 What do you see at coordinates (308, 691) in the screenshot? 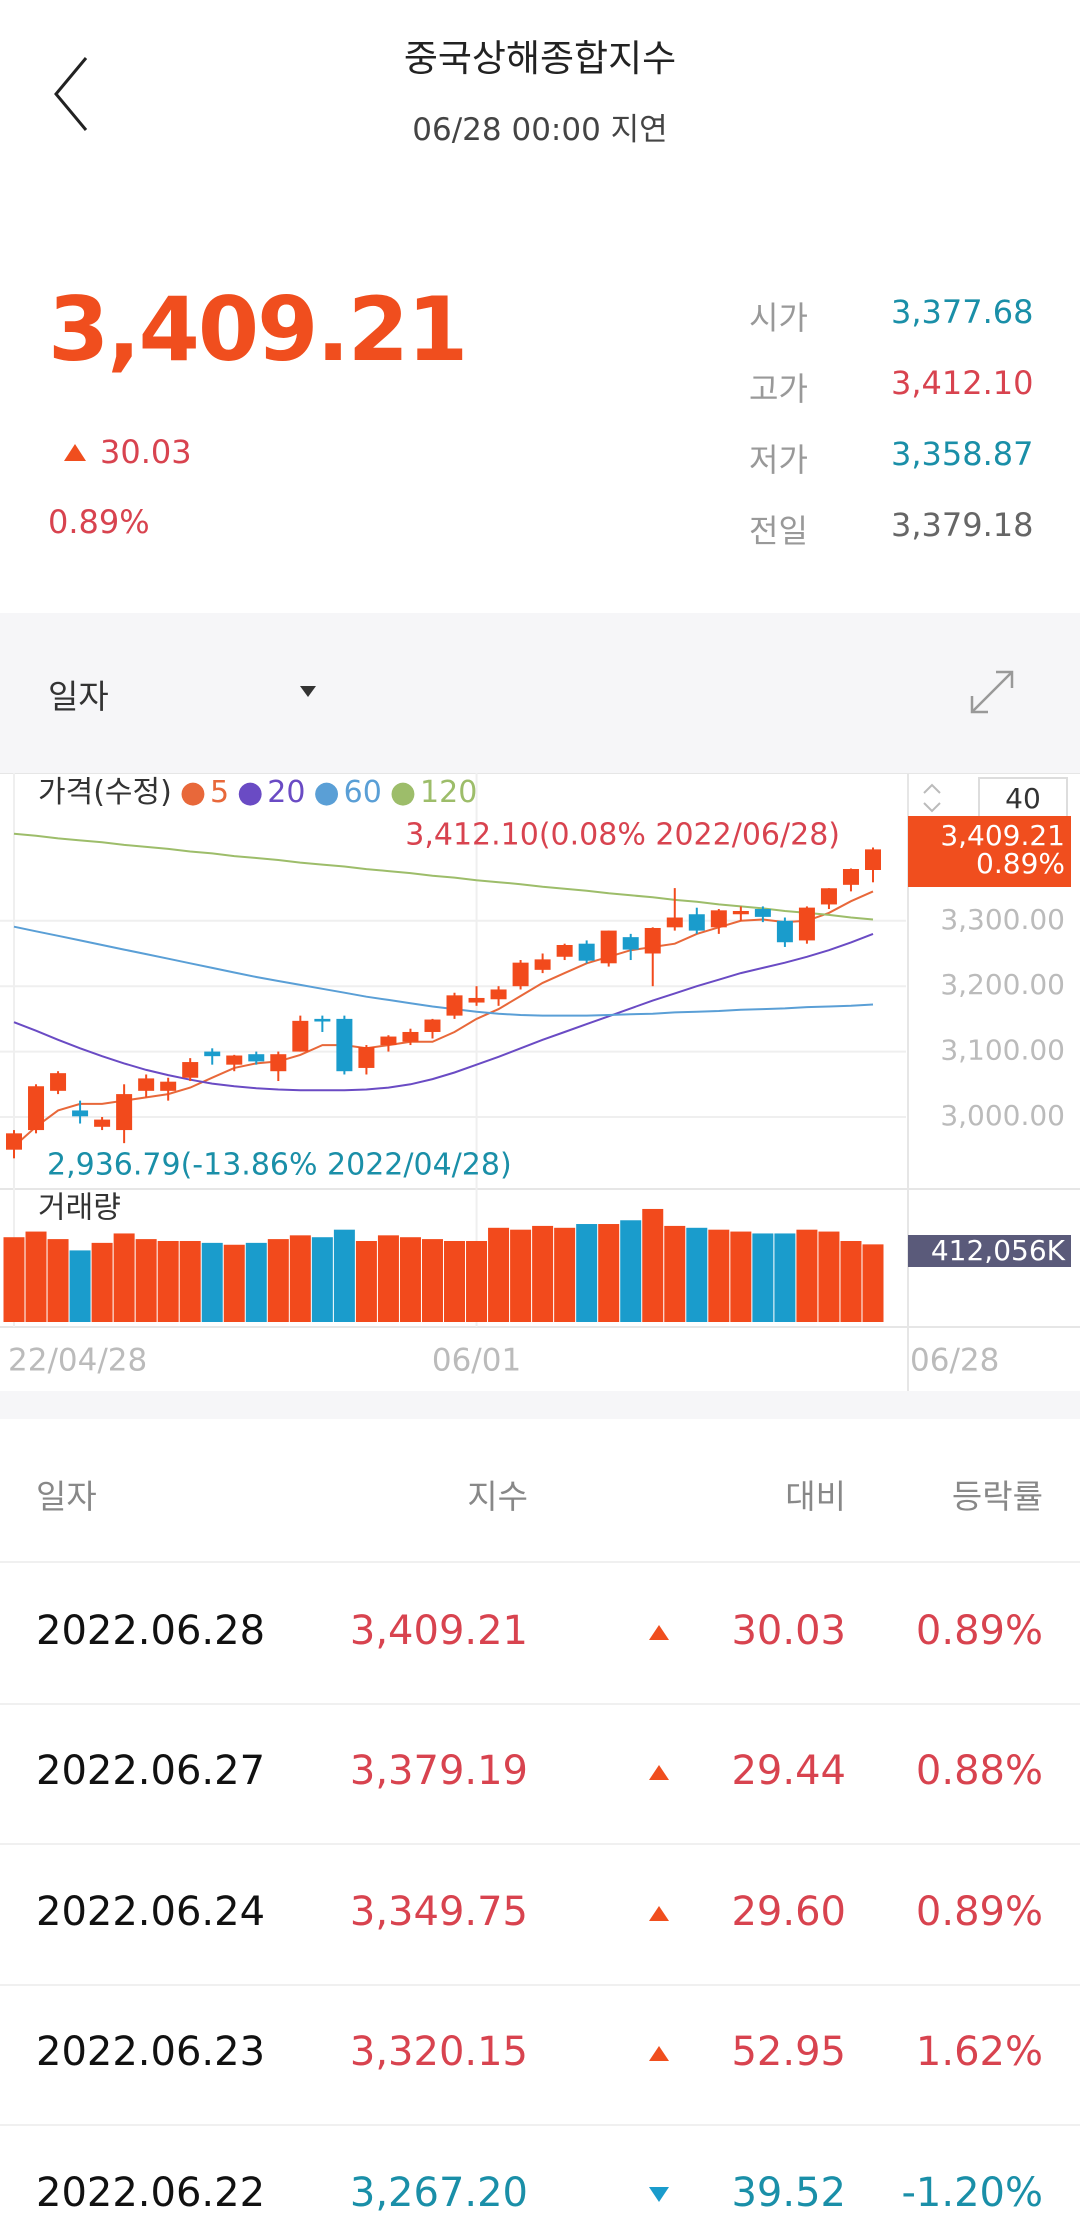
I see `dropdown-arrow` at bounding box center [308, 691].